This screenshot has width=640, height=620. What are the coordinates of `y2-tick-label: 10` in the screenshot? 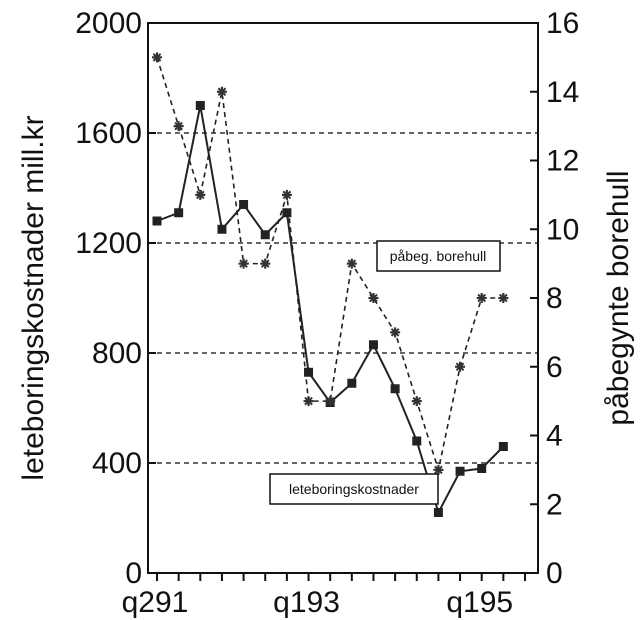 It's located at (562, 229).